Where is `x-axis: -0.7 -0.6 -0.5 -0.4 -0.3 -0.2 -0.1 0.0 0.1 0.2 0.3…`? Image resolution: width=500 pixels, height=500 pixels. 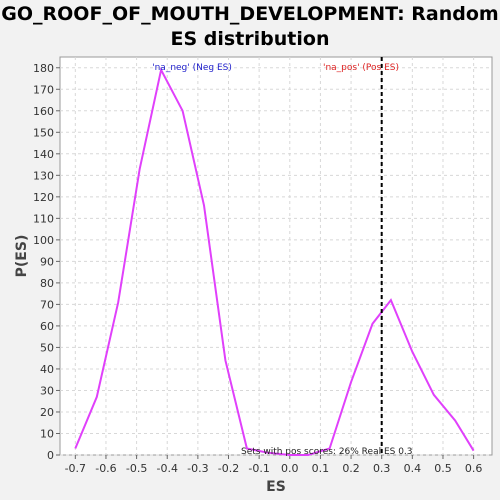 x-axis: -0.7 -0.6 -0.5 -0.4 -0.3 -0.2 -0.1 0.0 0.1 0.2 0.3… is located at coordinates (274, 465).